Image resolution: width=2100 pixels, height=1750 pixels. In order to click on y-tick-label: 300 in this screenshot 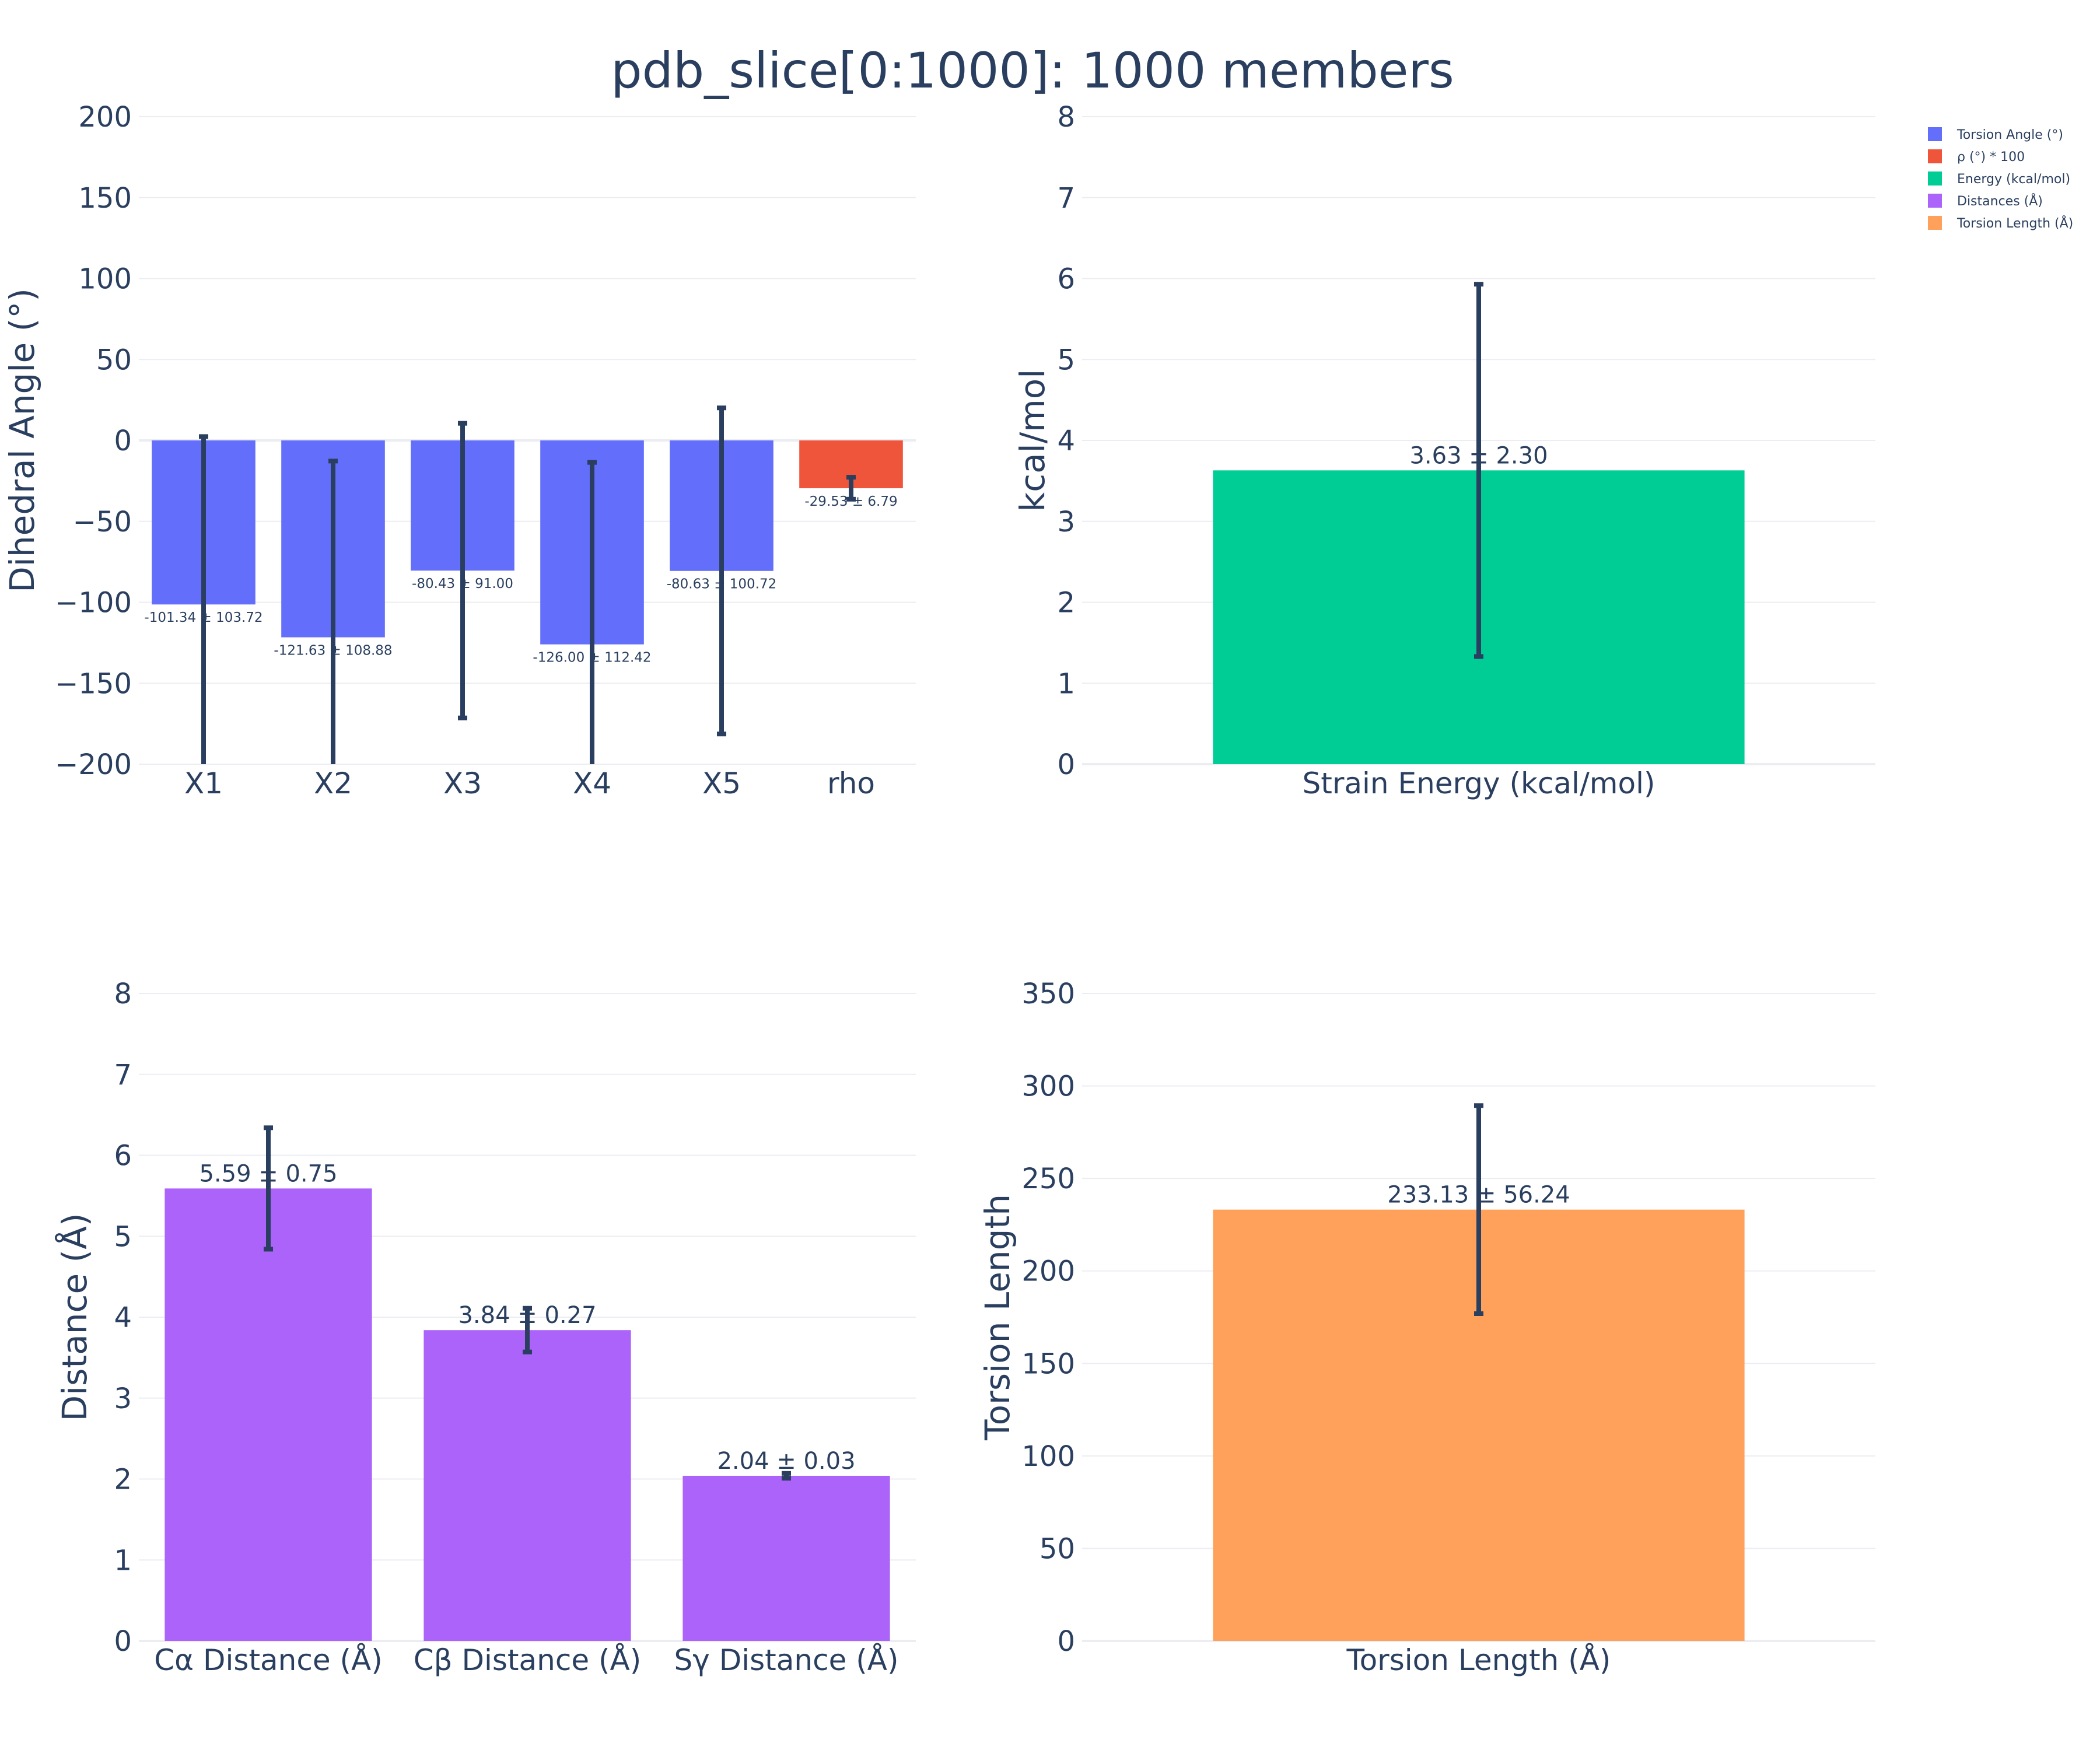, I will do `click(1048, 1086)`.